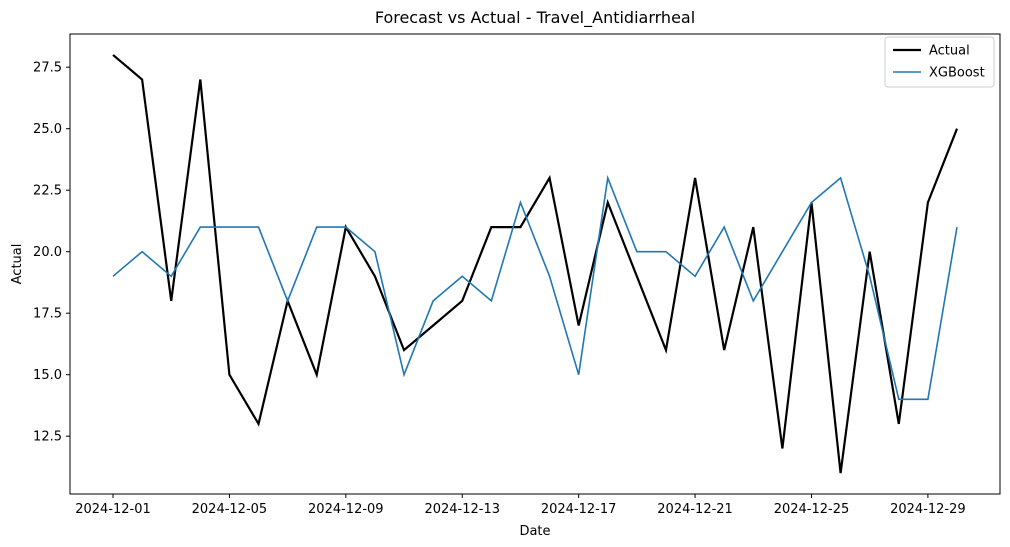 This screenshot has height=547, width=1010. Describe the element at coordinates (346, 509) in the screenshot. I see `x-tick-label: 2024-12-09` at that location.